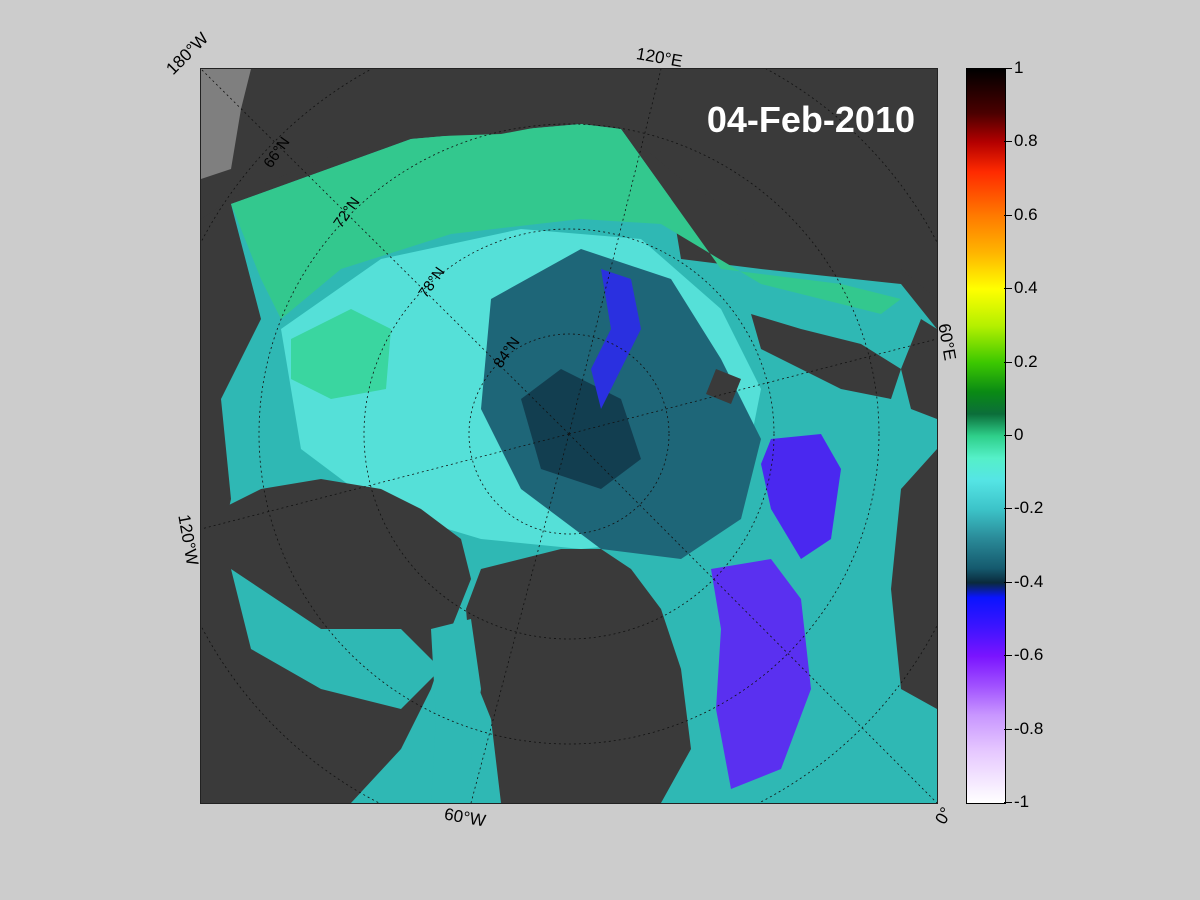  What do you see at coordinates (341, 354) in the screenshot?
I see `green-patch-field` at bounding box center [341, 354].